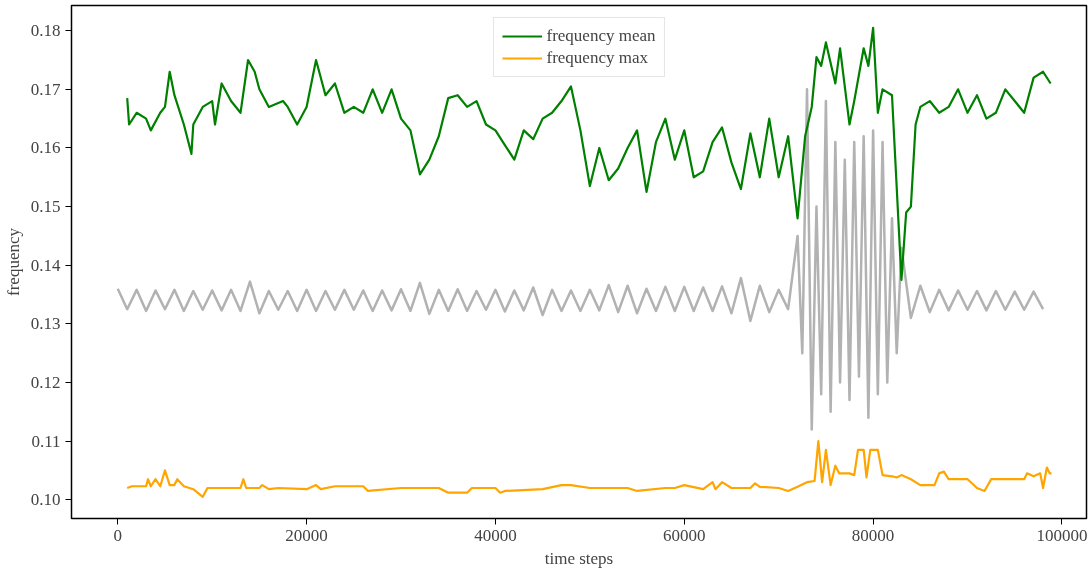 The height and width of the screenshot is (570, 1091). What do you see at coordinates (118, 535) in the screenshot?
I see `x-tick-label: 0` at bounding box center [118, 535].